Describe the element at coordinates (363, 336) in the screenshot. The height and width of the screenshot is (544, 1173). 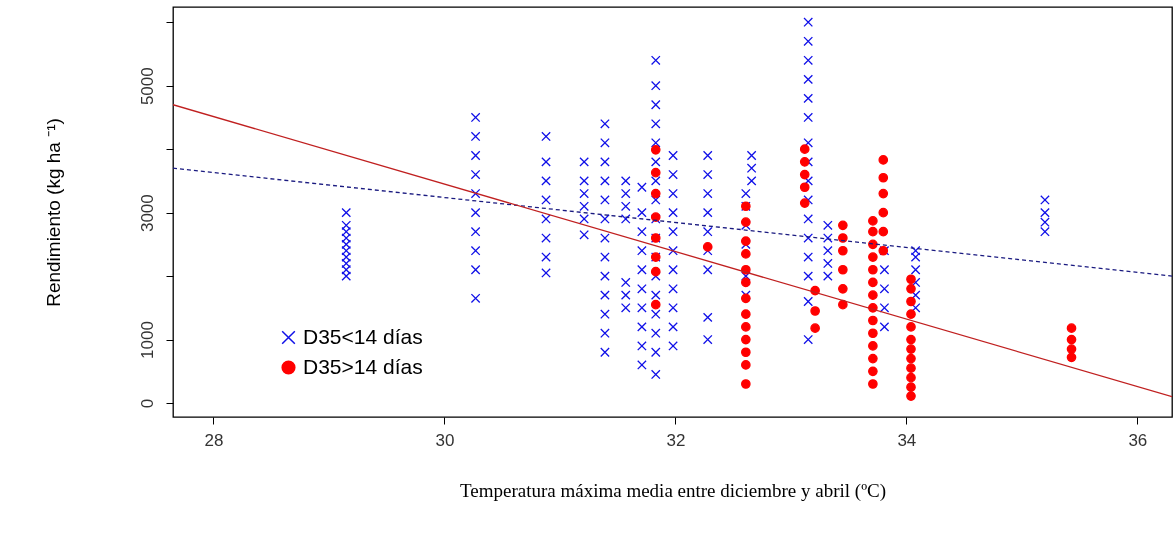
I see `legend-label: D35<14 días` at that location.